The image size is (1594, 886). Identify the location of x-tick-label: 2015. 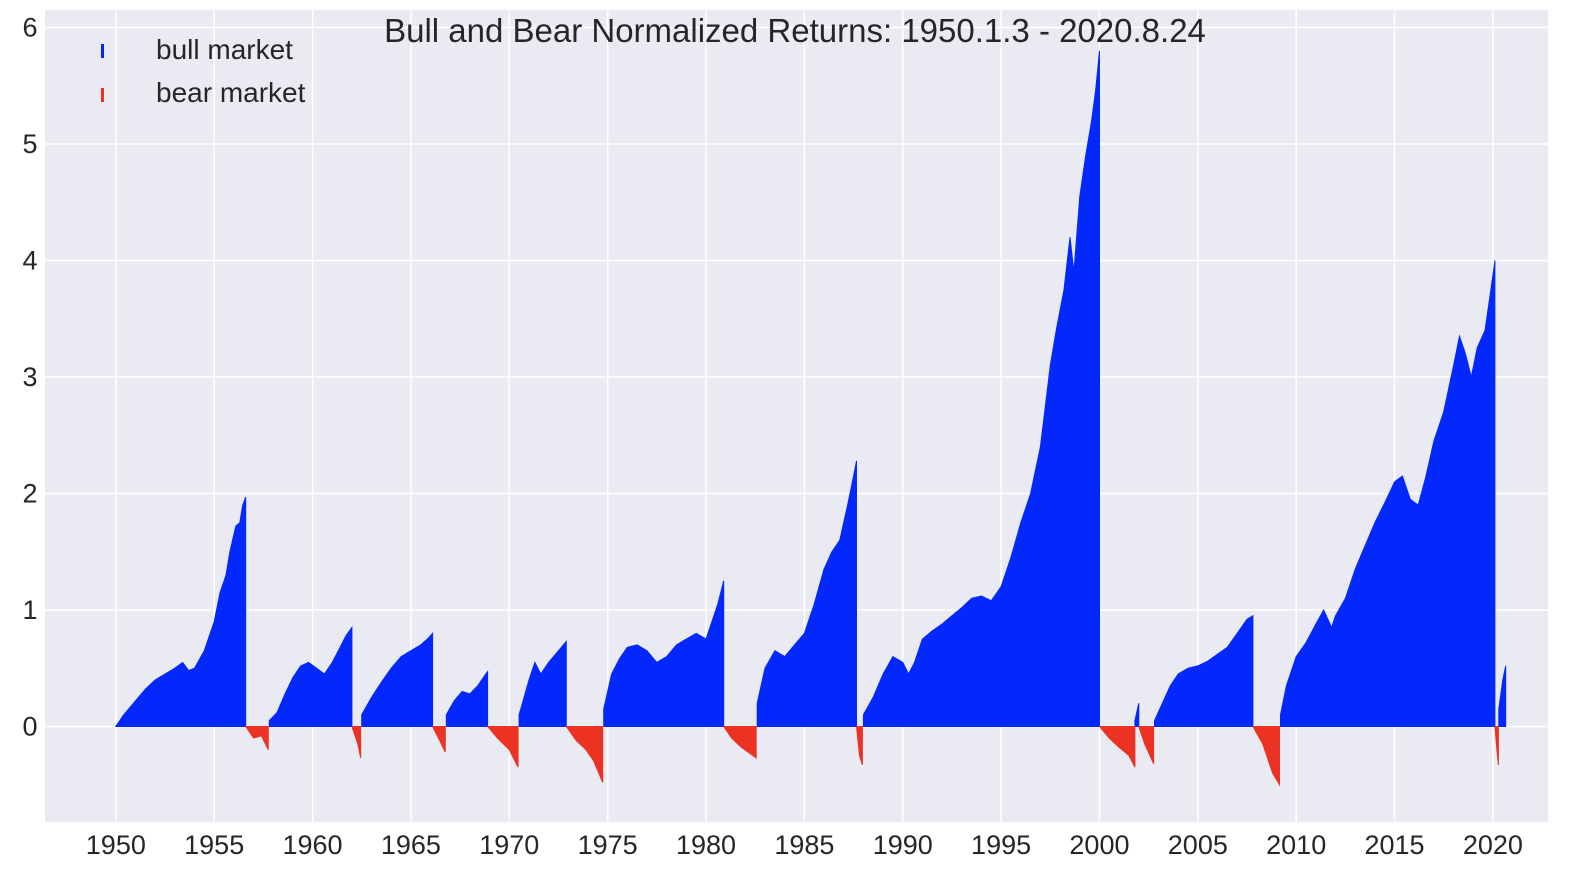
(1395, 845).